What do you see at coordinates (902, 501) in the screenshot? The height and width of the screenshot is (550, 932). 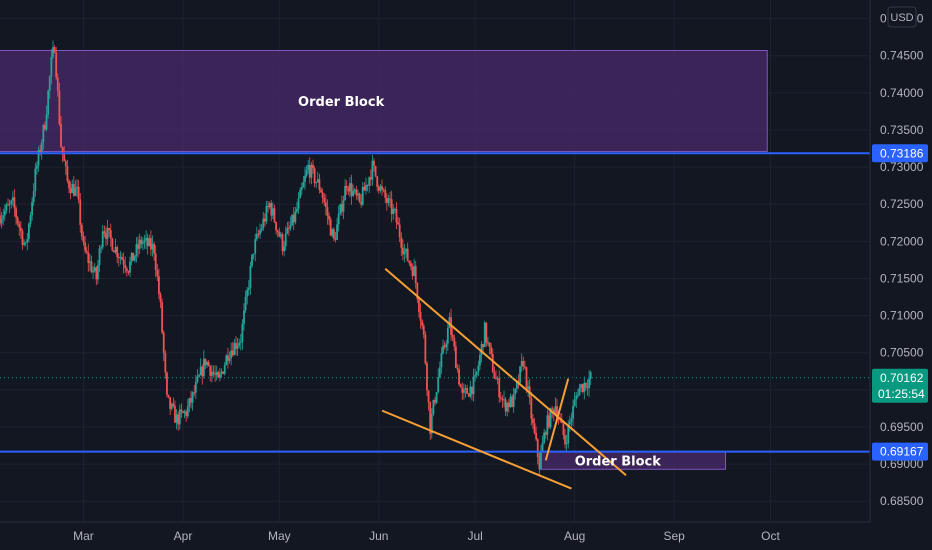 I see `price-tick-label: 0.68500` at bounding box center [902, 501].